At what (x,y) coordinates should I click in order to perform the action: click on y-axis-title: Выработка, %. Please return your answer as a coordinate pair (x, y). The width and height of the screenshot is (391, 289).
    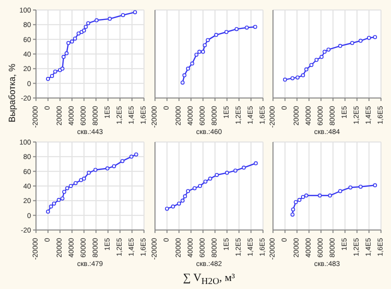
    Looking at the image, I should click on (12, 93).